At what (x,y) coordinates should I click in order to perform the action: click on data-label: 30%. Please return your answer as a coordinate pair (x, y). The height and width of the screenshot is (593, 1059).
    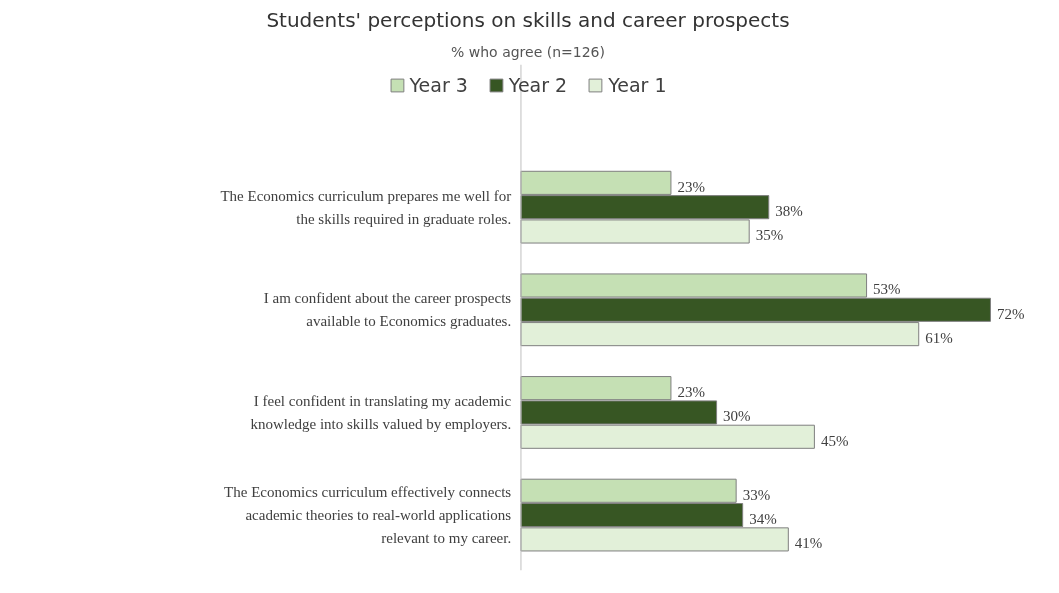
    Looking at the image, I should click on (737, 416).